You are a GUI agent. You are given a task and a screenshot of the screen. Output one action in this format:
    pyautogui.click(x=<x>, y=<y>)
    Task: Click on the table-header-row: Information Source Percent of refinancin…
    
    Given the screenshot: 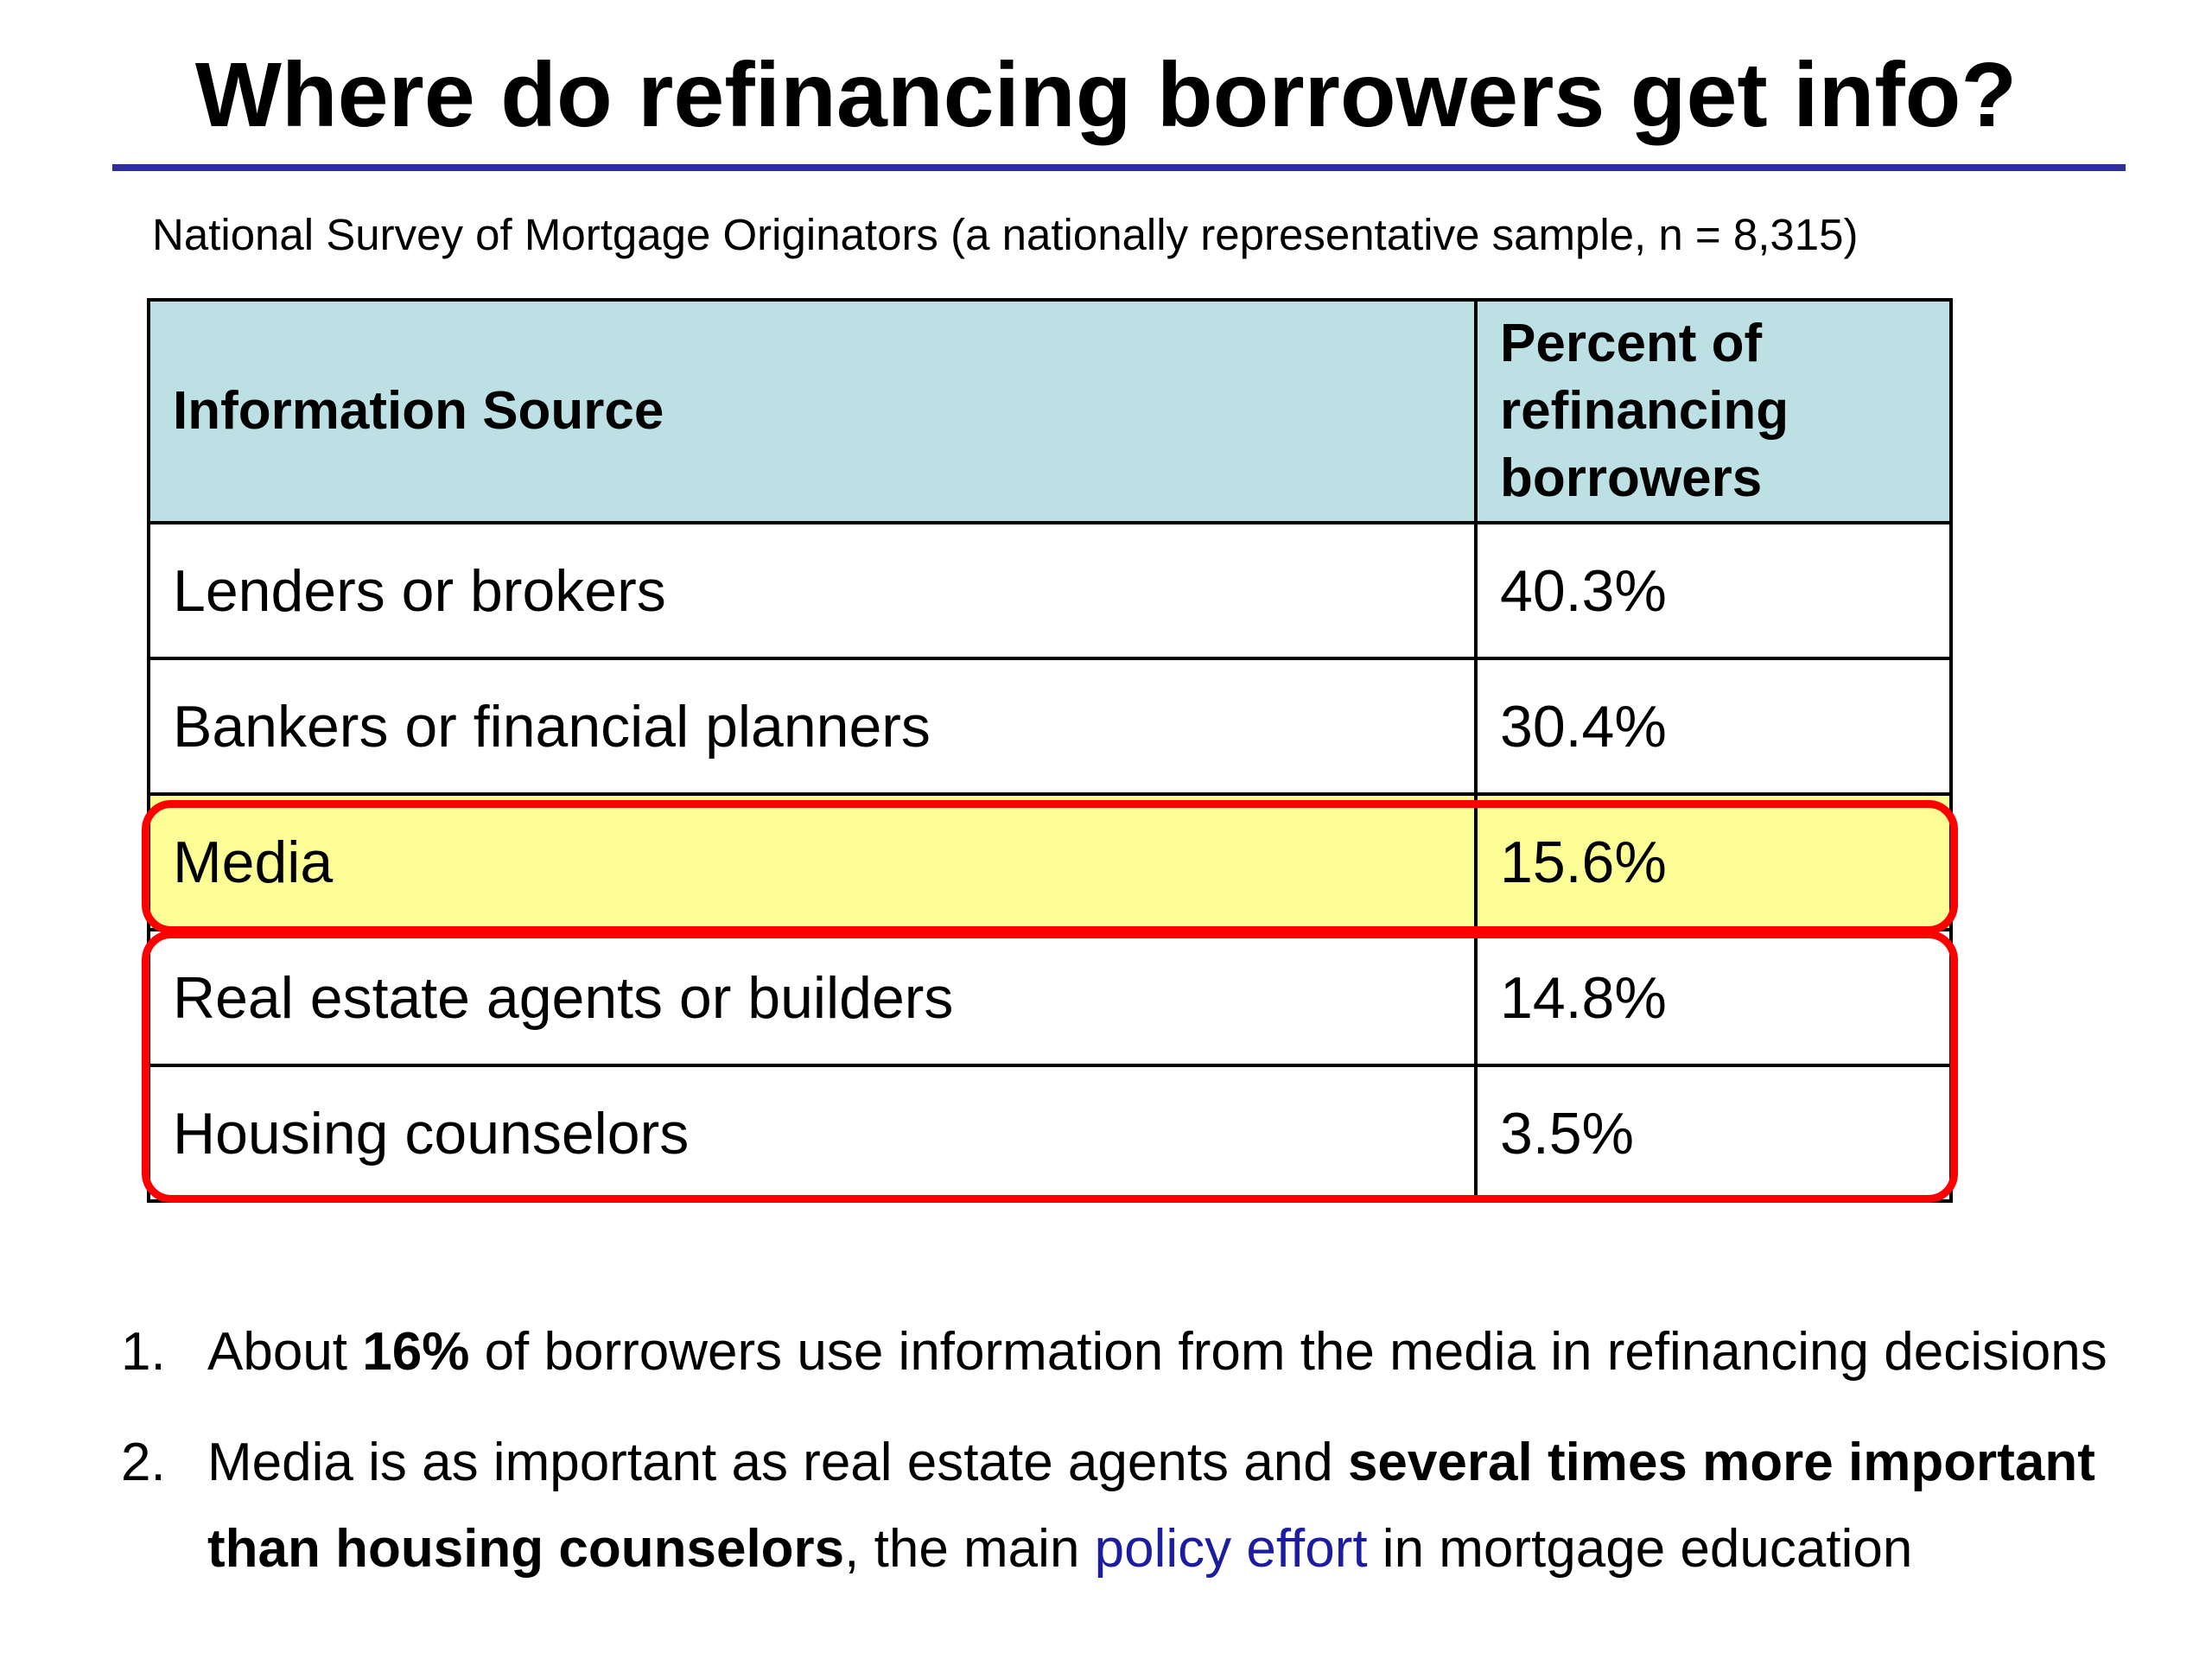 What is the action you would take?
    pyautogui.click(x=1050, y=411)
    